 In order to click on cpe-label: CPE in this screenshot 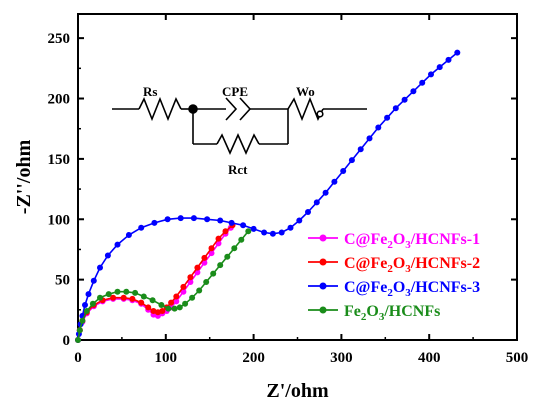, I will do `click(235, 91)`.